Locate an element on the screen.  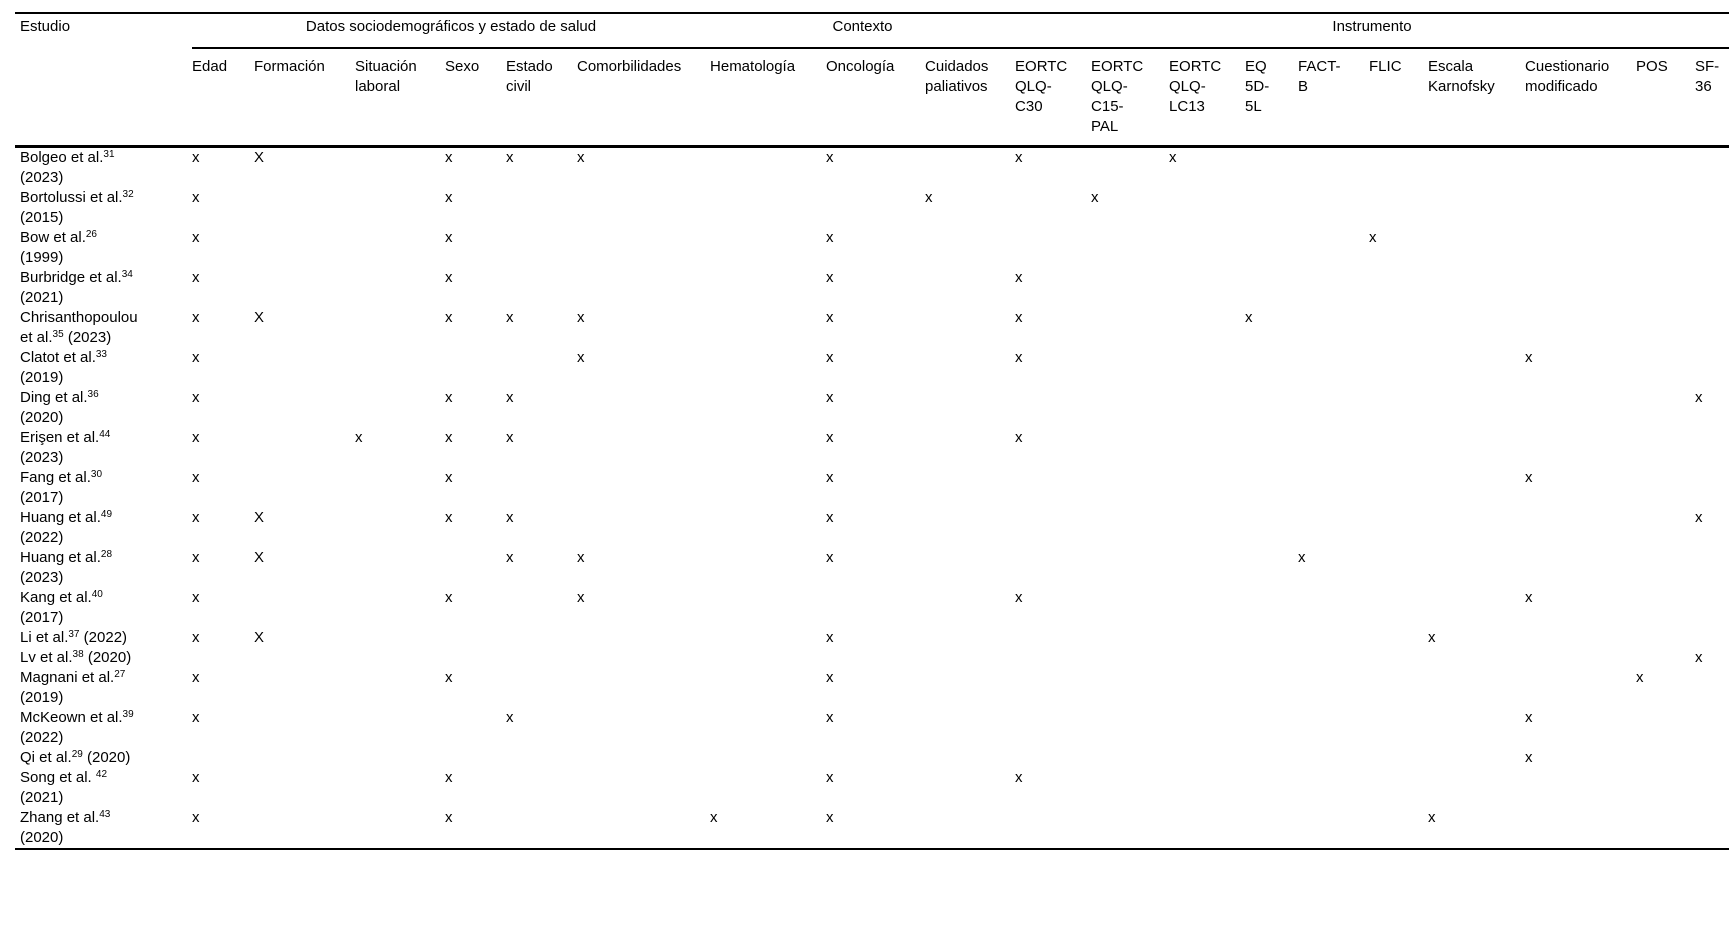
column-header-eq-5d-5l: EQ 5D- 5L is located at coordinates (1272, 98).